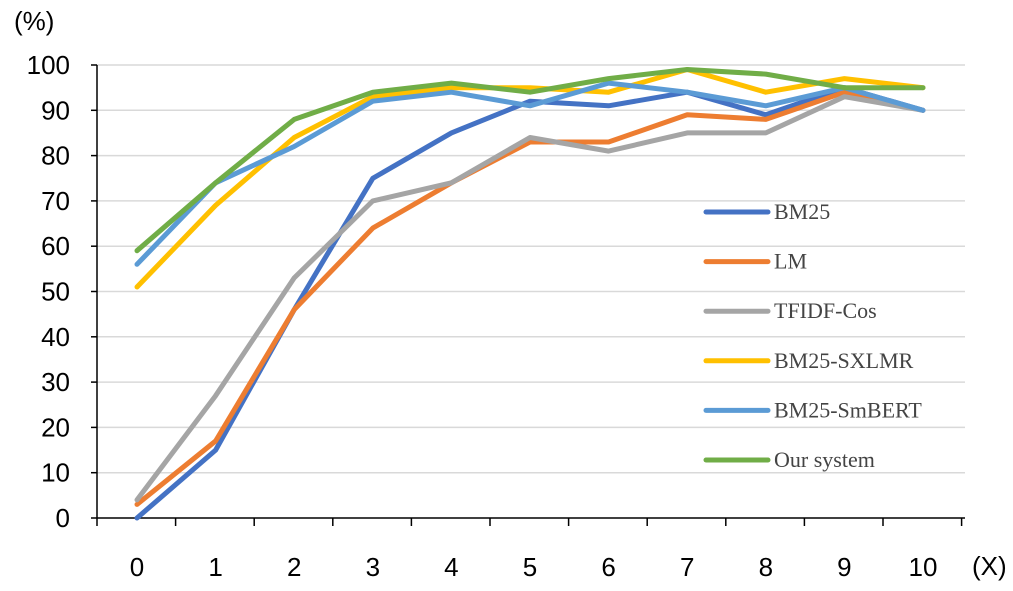  I want to click on legend-entry: LM, so click(755, 261).